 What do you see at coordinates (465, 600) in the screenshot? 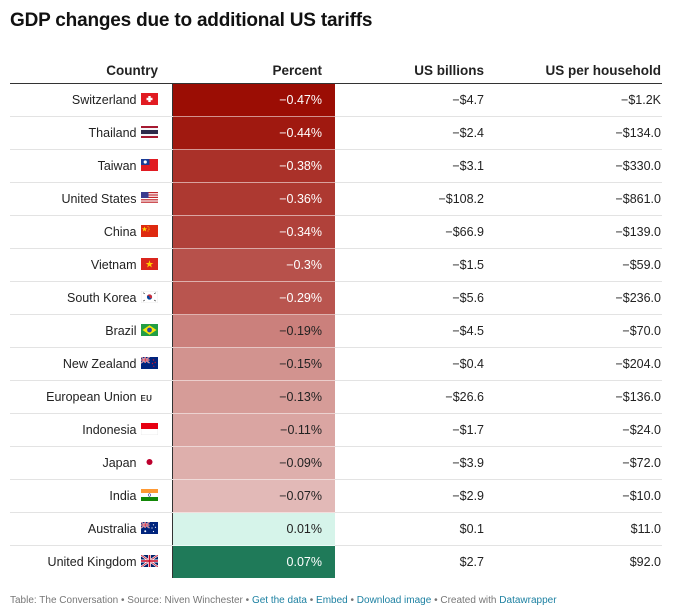
I see `footer-created-with: • Created with` at bounding box center [465, 600].